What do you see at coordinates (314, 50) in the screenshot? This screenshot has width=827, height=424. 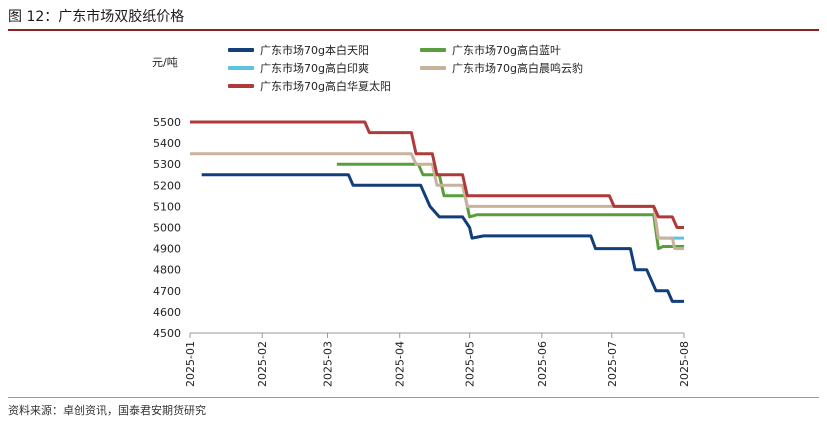 I see `legend-label: 广东市场70g本白天阳` at bounding box center [314, 50].